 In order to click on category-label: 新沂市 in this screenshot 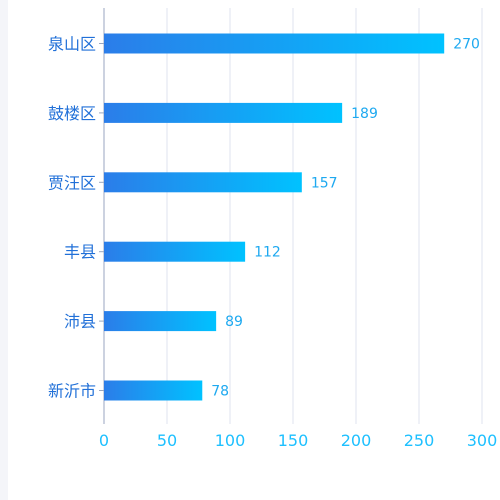, I will do `click(72, 391)`.